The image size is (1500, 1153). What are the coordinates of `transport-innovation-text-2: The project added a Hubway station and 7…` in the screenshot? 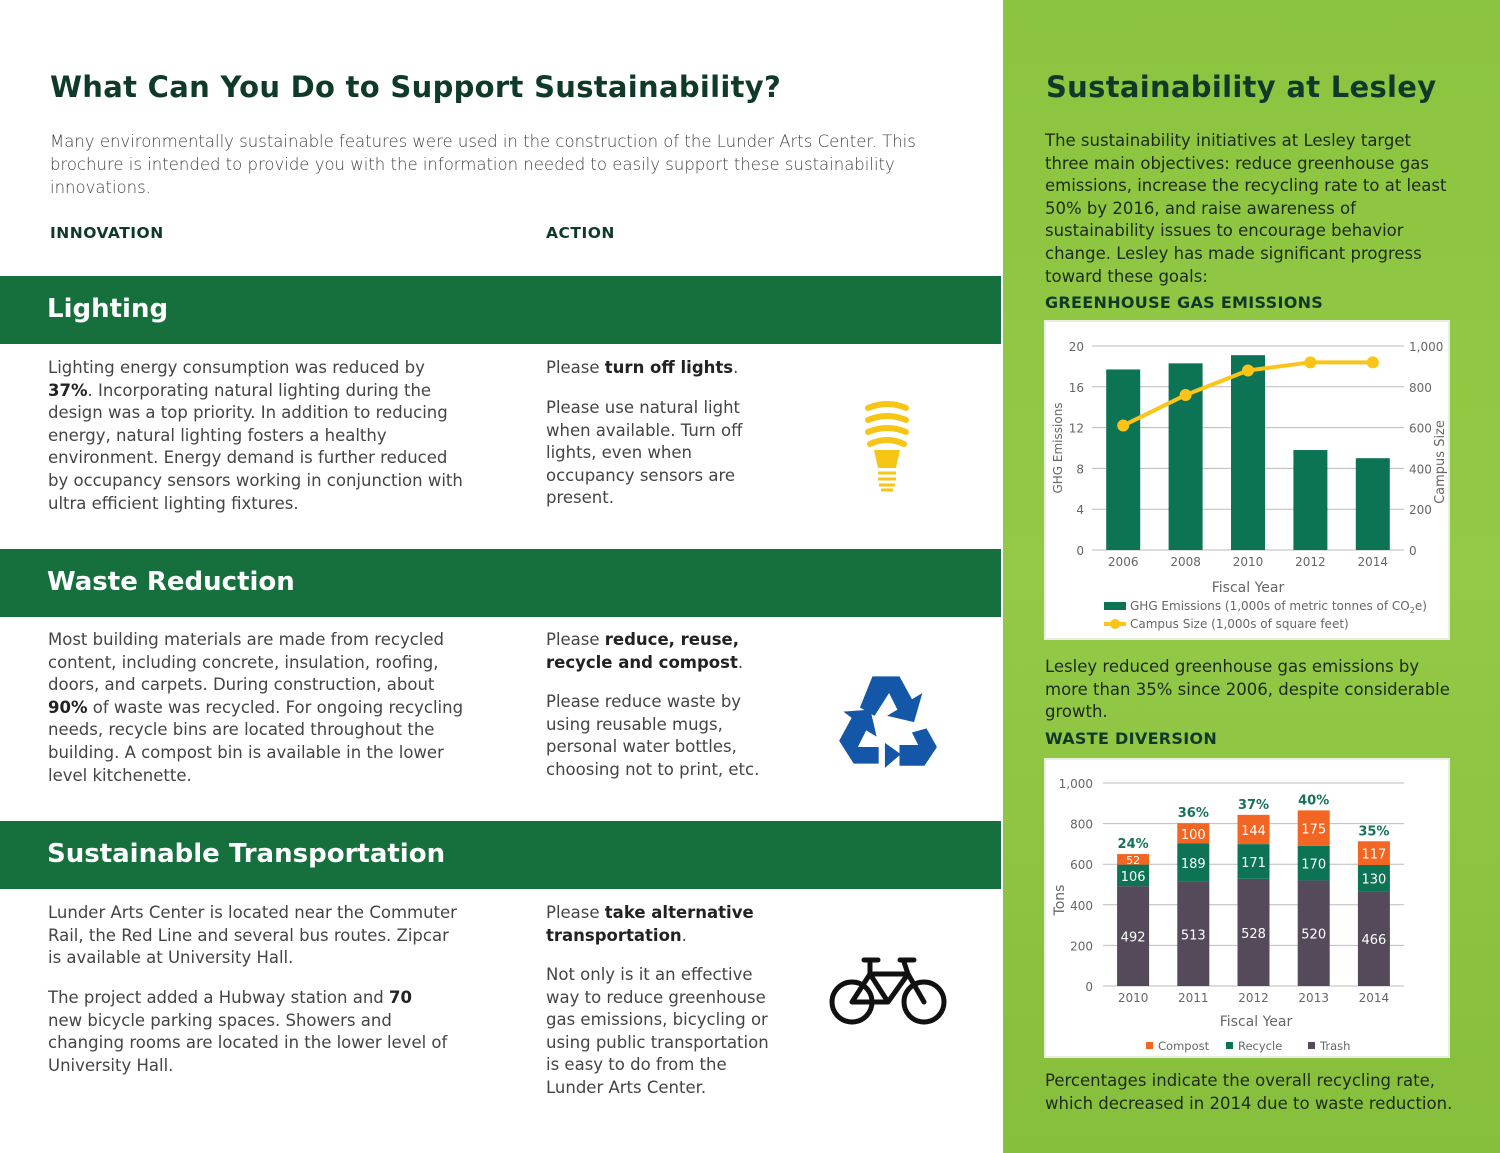 It's located at (248, 1031).